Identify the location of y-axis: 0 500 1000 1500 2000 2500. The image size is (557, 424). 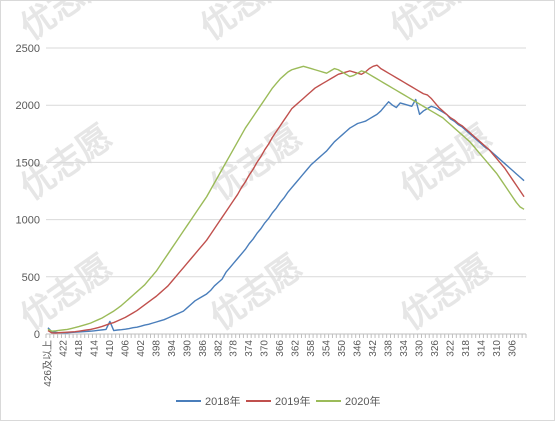
(28, 192).